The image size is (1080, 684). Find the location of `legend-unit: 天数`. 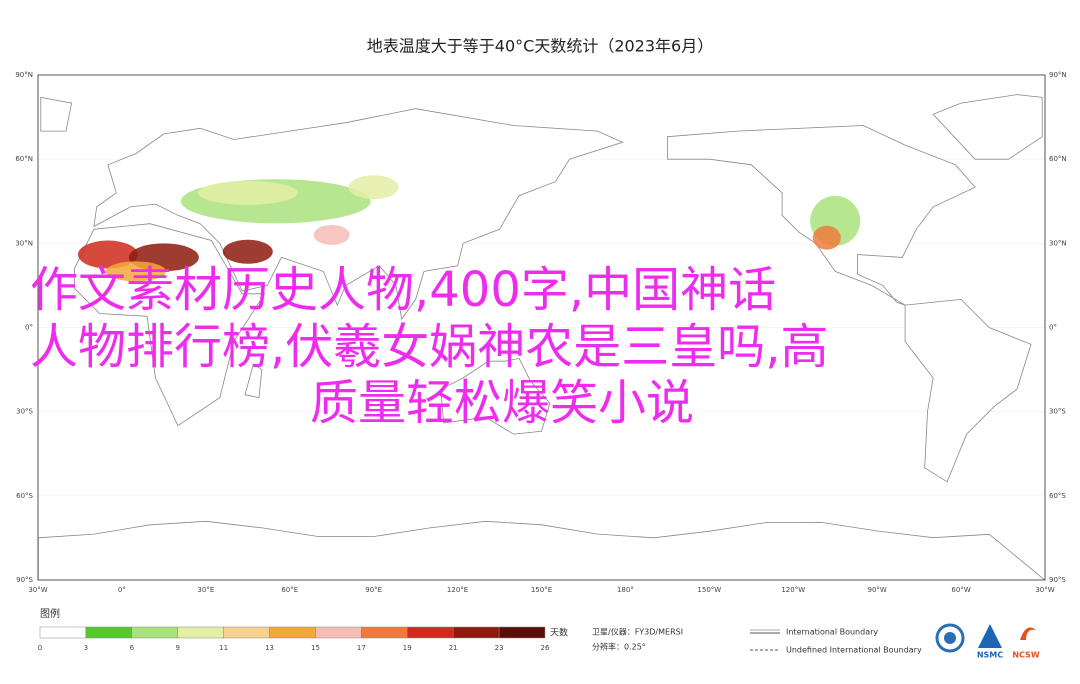

legend-unit: 天数 is located at coordinates (559, 633).